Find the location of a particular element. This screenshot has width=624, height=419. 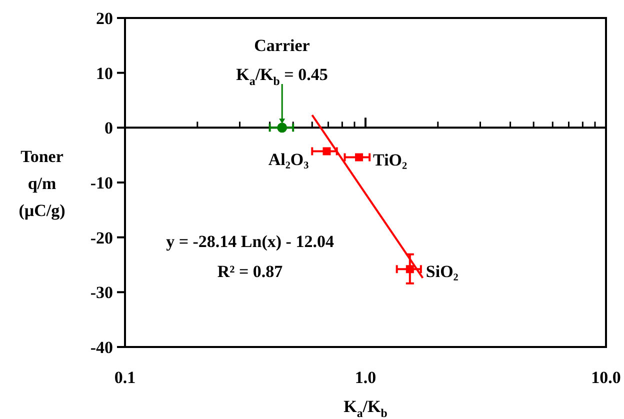

y-tick-label: -40 is located at coordinates (101, 347).